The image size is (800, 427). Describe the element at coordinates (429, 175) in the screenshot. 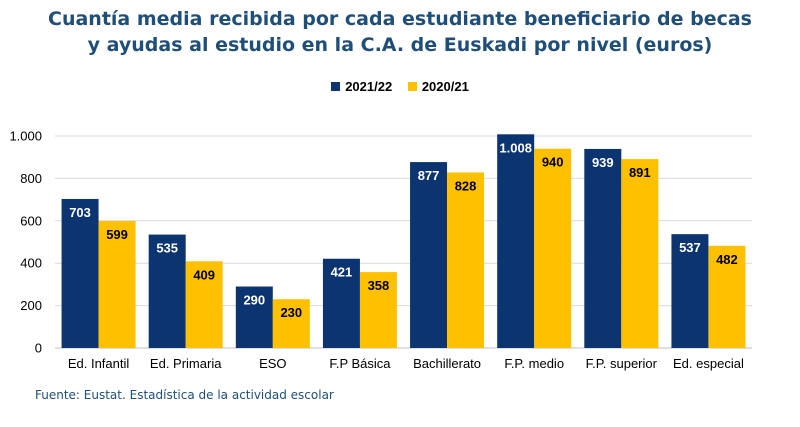

I see `data-label-2021-22-4: 877` at that location.